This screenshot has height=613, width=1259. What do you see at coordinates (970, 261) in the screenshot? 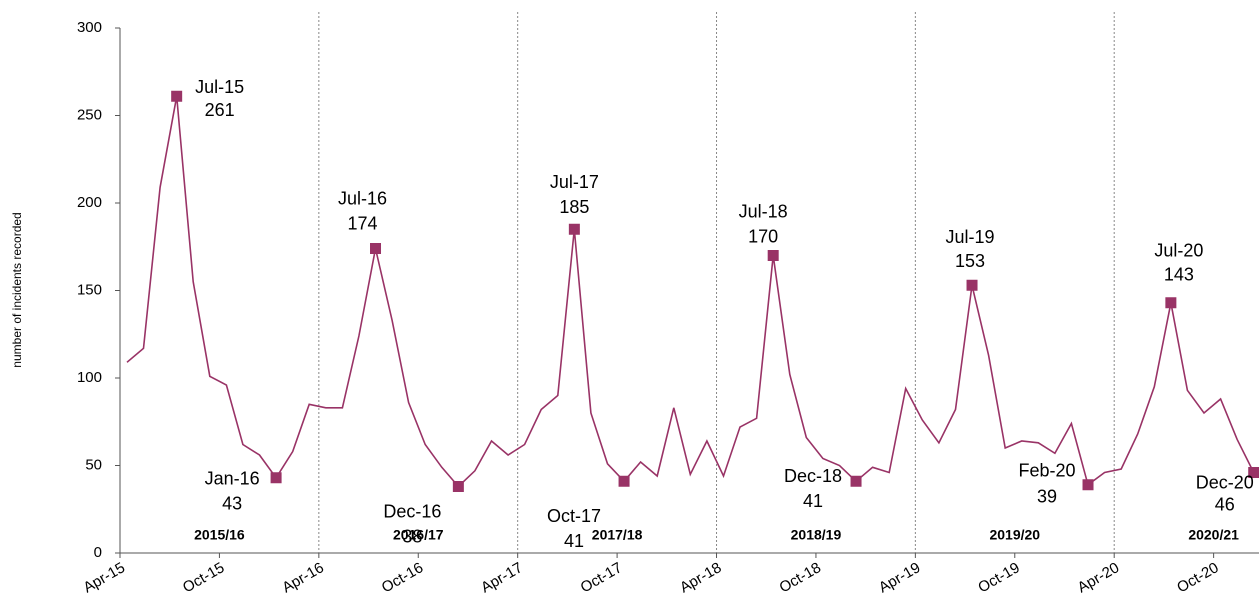
I see `value-label: 153` at bounding box center [970, 261].